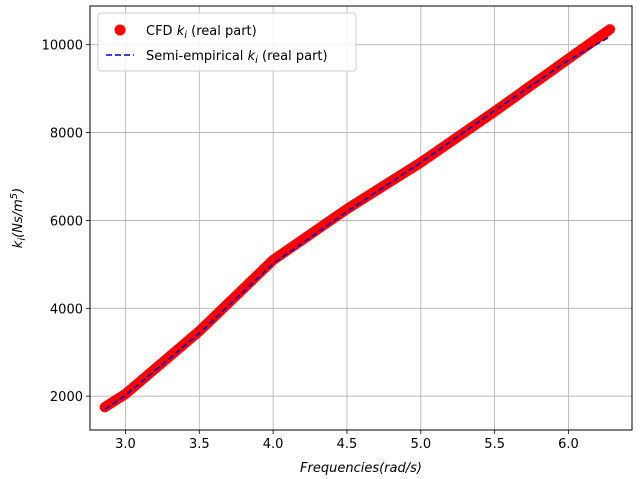  What do you see at coordinates (237, 57) in the screenshot?
I see `legend-label-semi-empirical: Semi-empirical ki (real part)` at bounding box center [237, 57].